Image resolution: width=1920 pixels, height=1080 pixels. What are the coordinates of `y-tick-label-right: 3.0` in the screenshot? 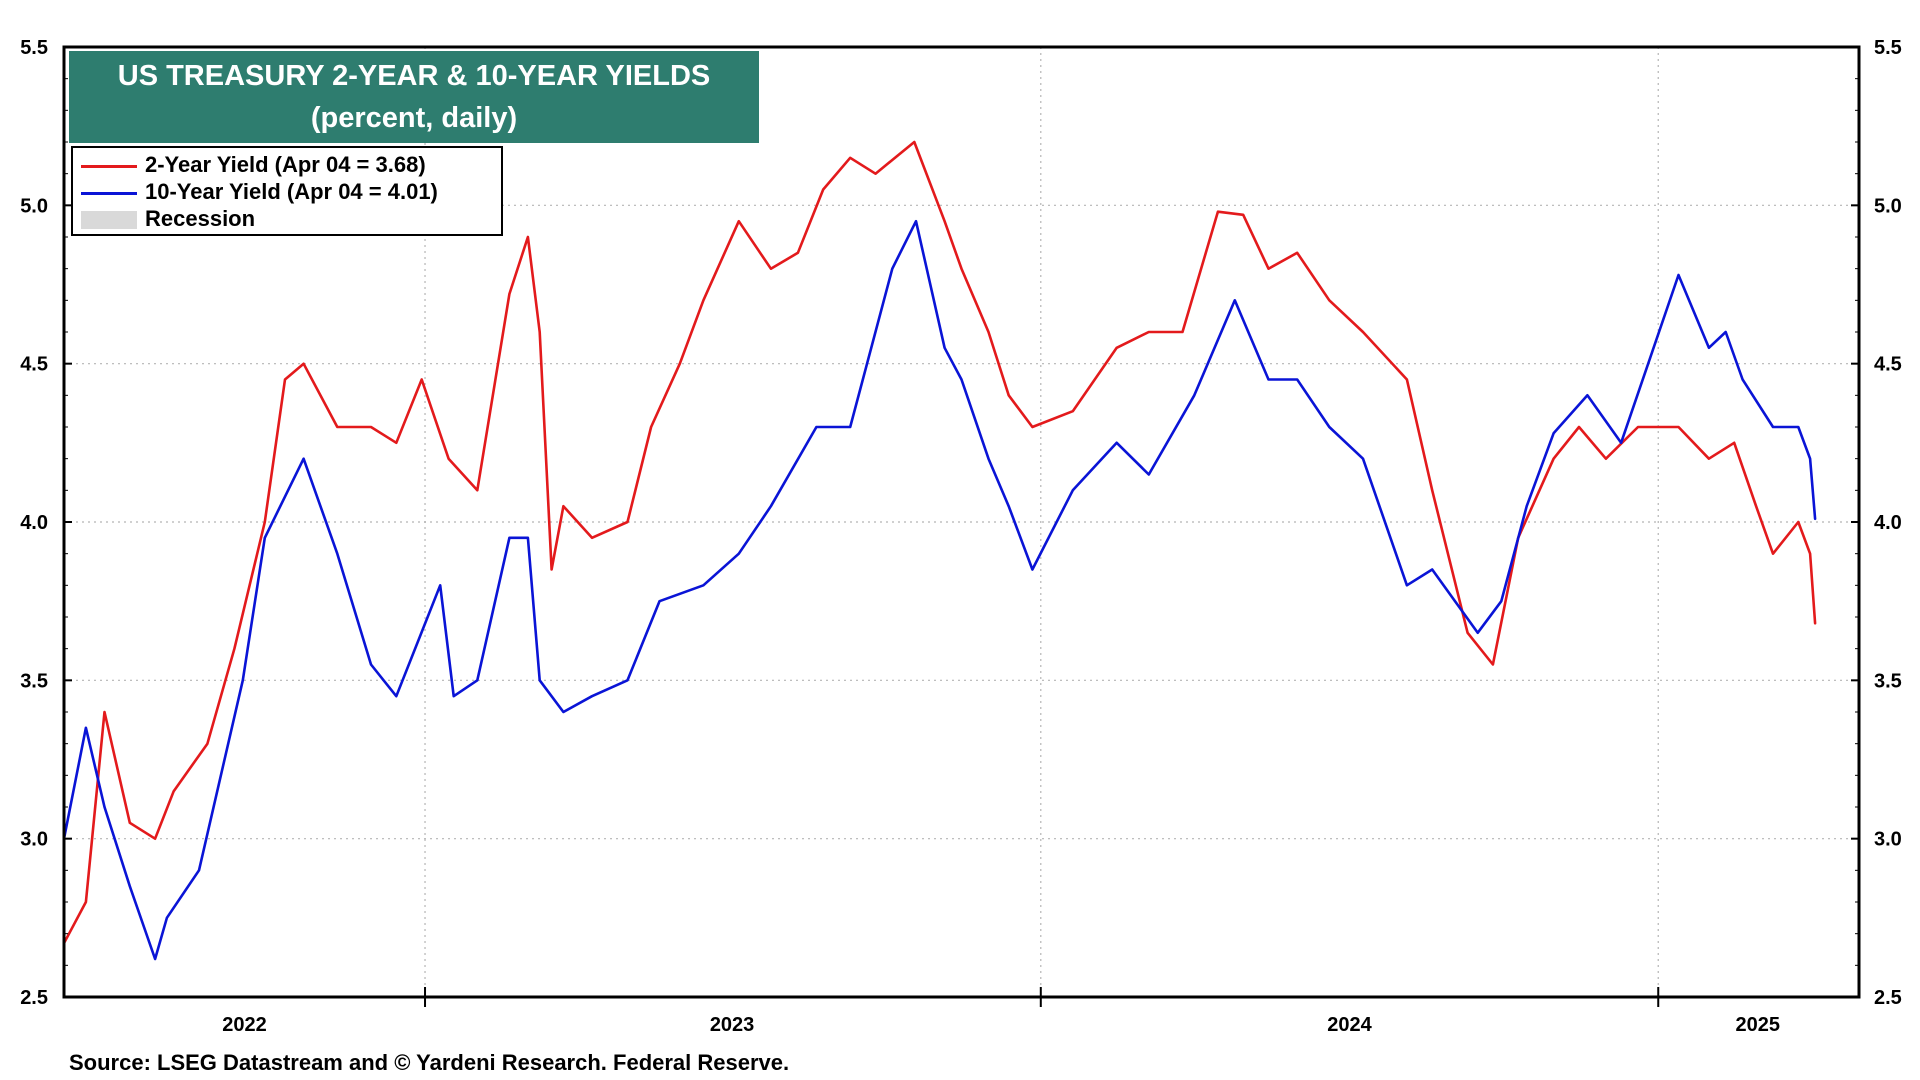 It's located at (1888, 840).